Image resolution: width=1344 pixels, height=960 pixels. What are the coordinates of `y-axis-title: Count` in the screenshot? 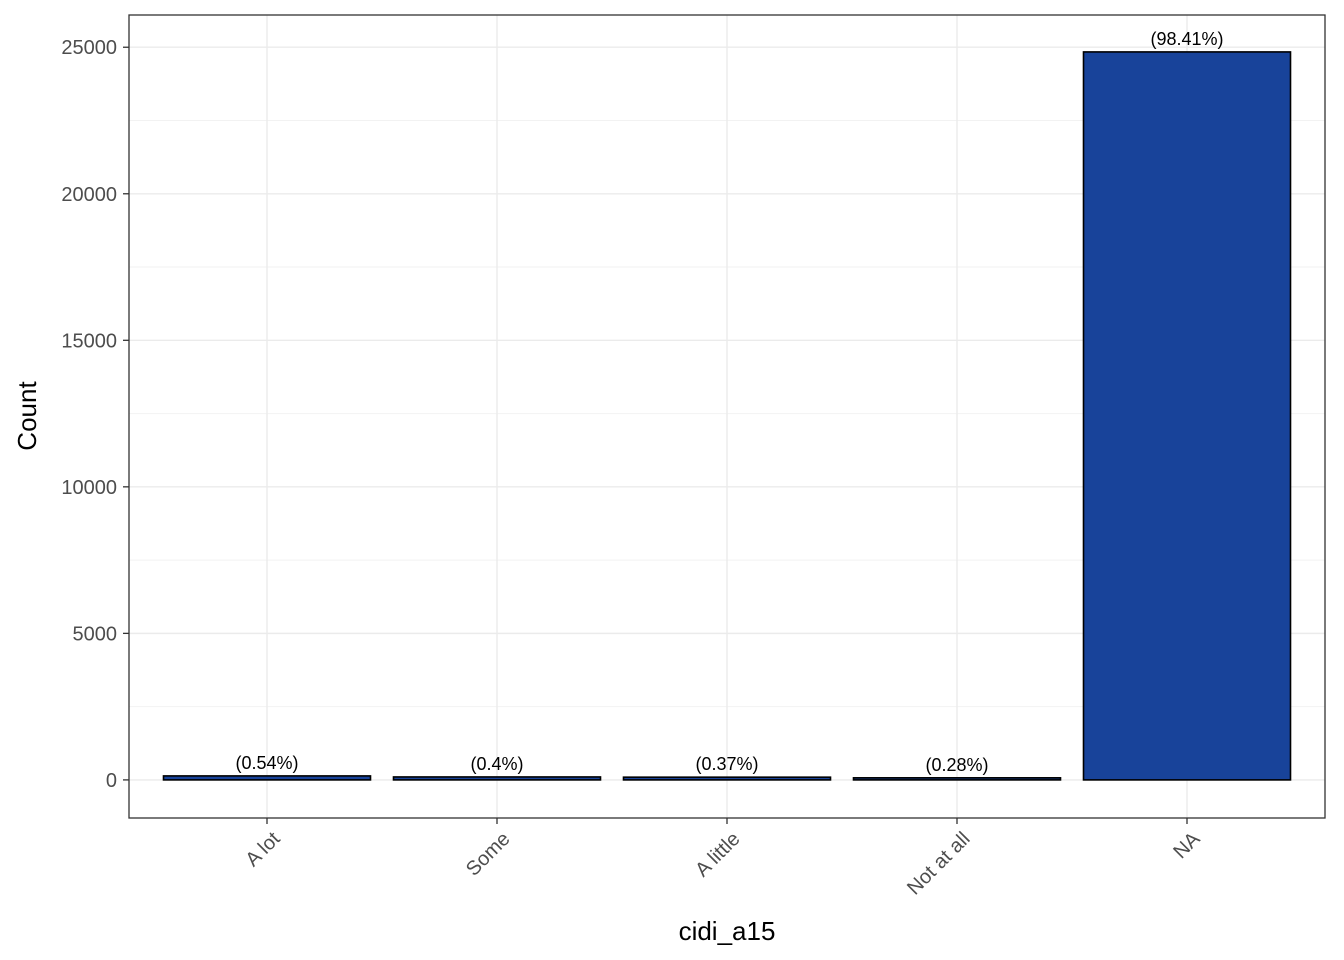 It's located at (27, 416).